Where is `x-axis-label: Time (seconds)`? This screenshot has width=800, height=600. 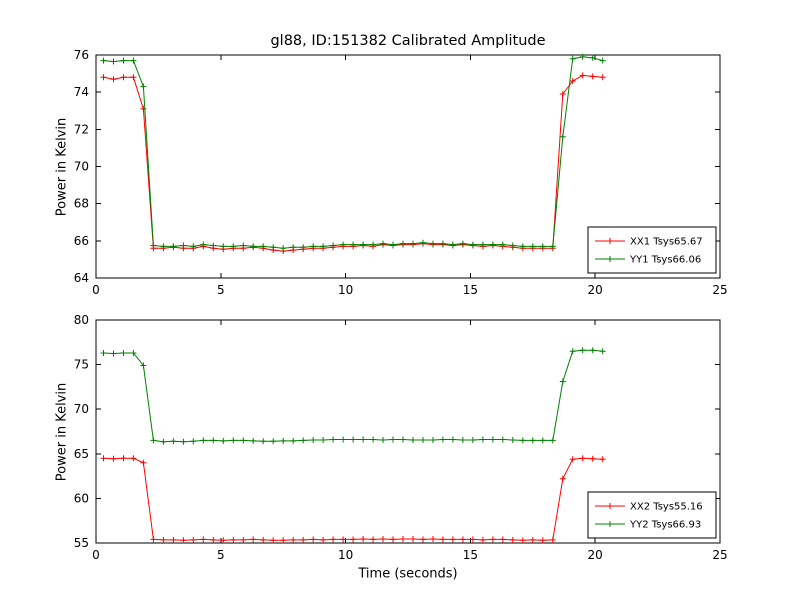
x-axis-label: Time (seconds) is located at coordinates (408, 574).